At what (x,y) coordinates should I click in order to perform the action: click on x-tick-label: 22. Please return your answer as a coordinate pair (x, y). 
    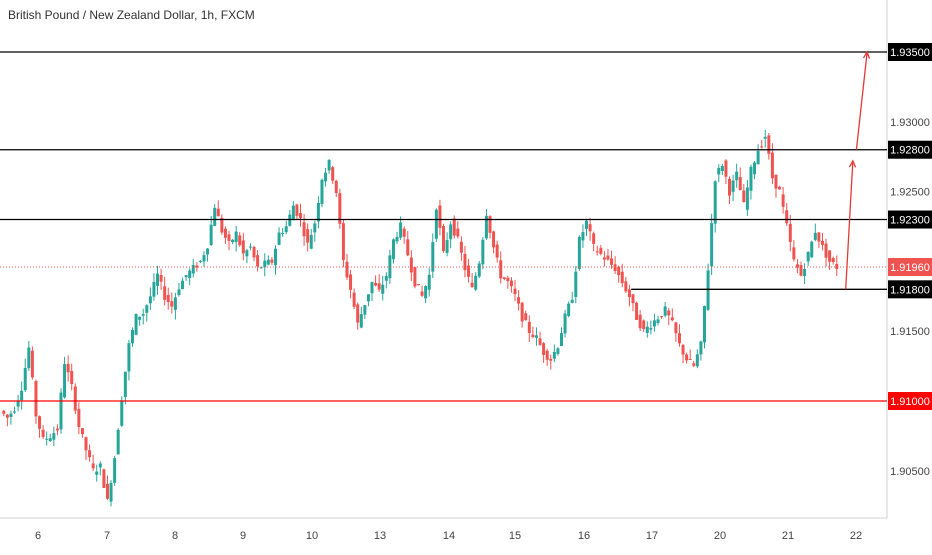
    Looking at the image, I should click on (856, 536).